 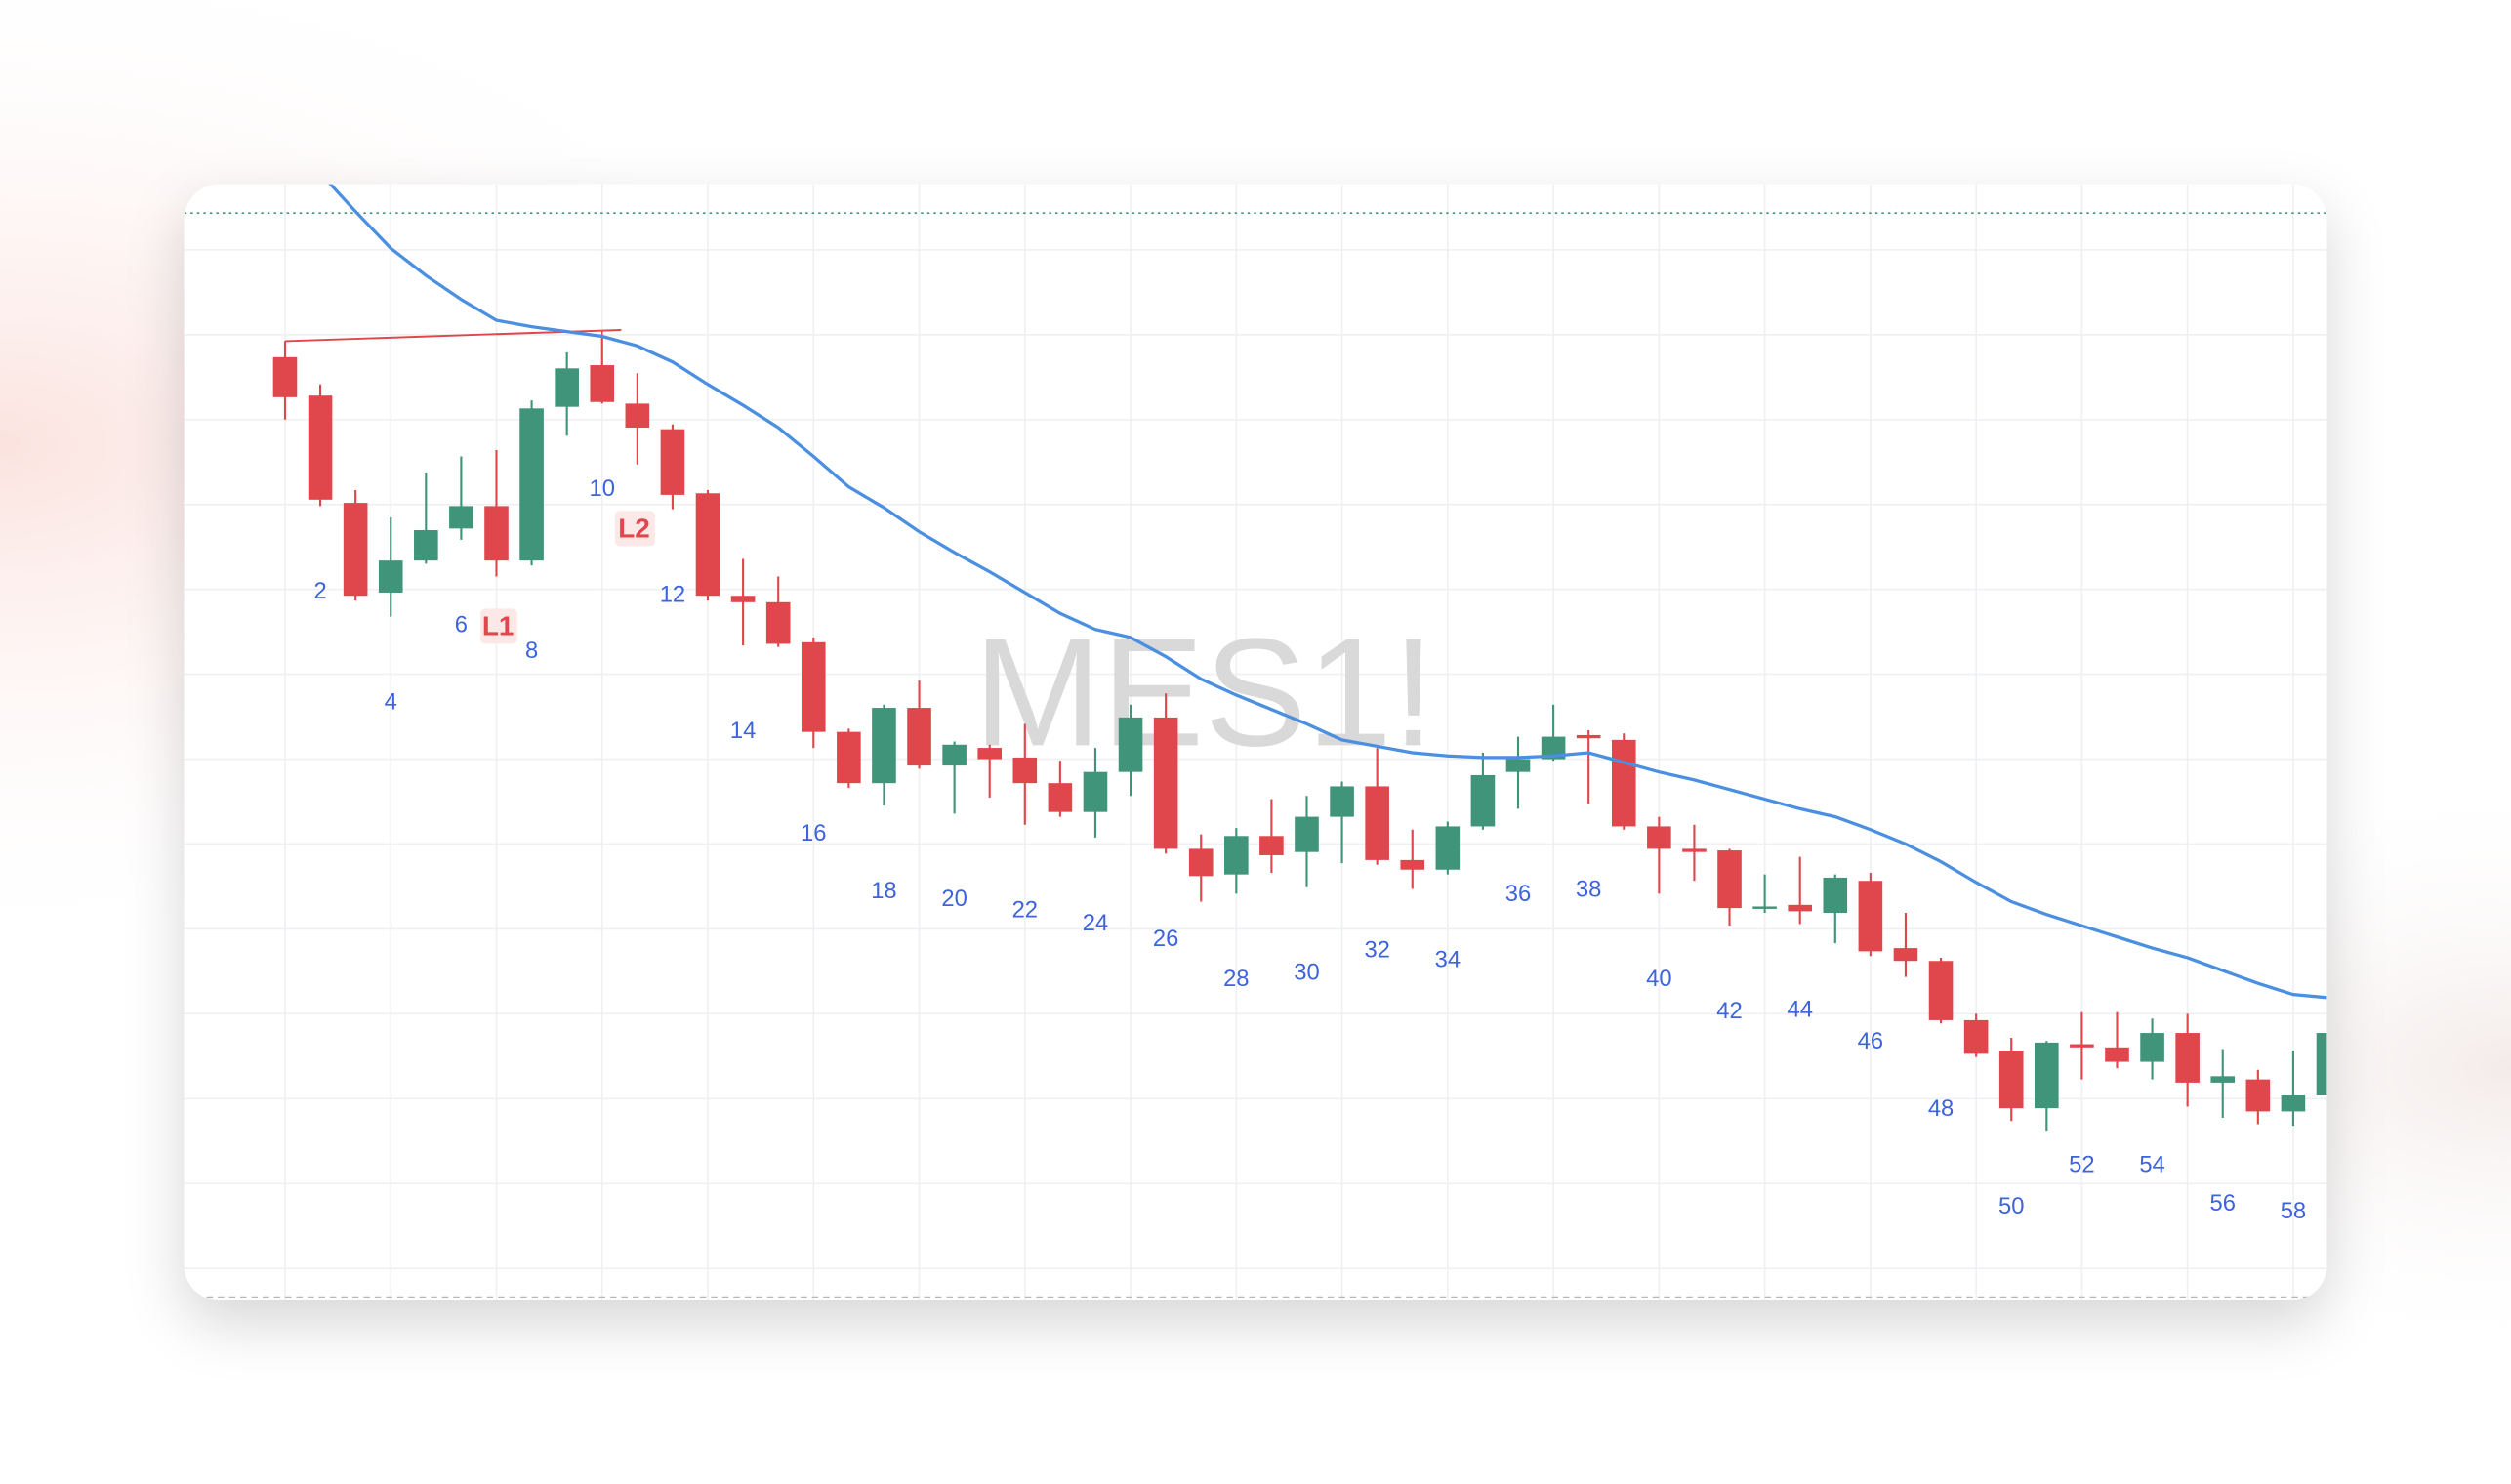 What do you see at coordinates (391, 701) in the screenshot?
I see `bar-number: 4` at bounding box center [391, 701].